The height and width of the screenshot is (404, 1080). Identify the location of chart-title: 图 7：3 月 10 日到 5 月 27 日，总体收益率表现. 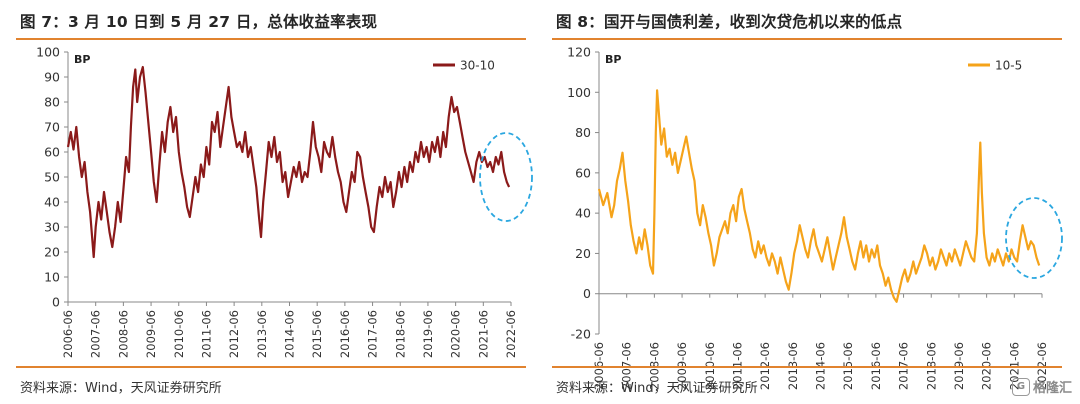
(199, 22).